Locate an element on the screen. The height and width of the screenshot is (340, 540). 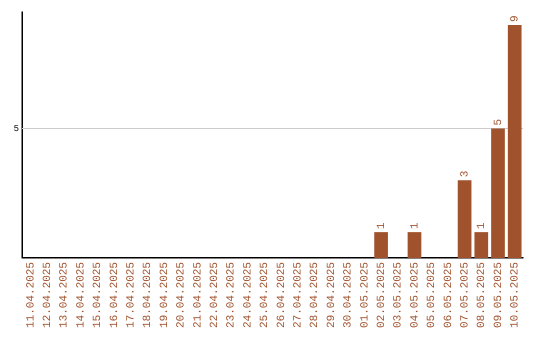
x-tick-label: 15.04.2025 is located at coordinates (98, 295).